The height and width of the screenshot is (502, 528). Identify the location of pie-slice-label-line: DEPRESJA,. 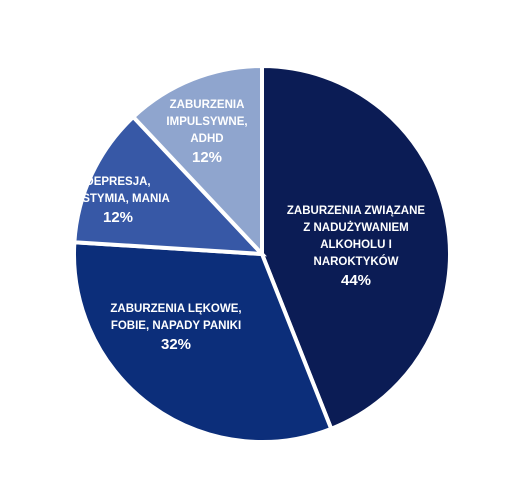
(117, 182).